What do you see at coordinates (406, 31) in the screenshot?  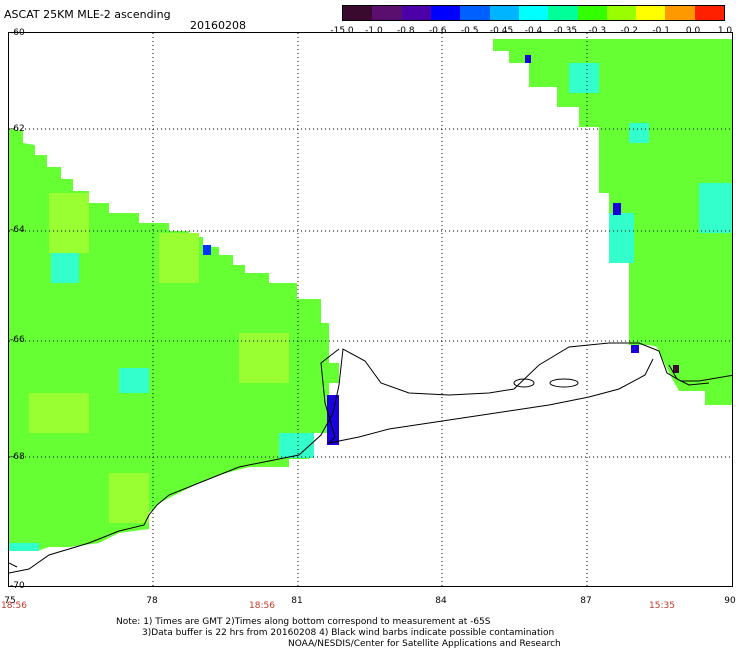 I see `colorbar-tick-label: -0.8` at bounding box center [406, 31].